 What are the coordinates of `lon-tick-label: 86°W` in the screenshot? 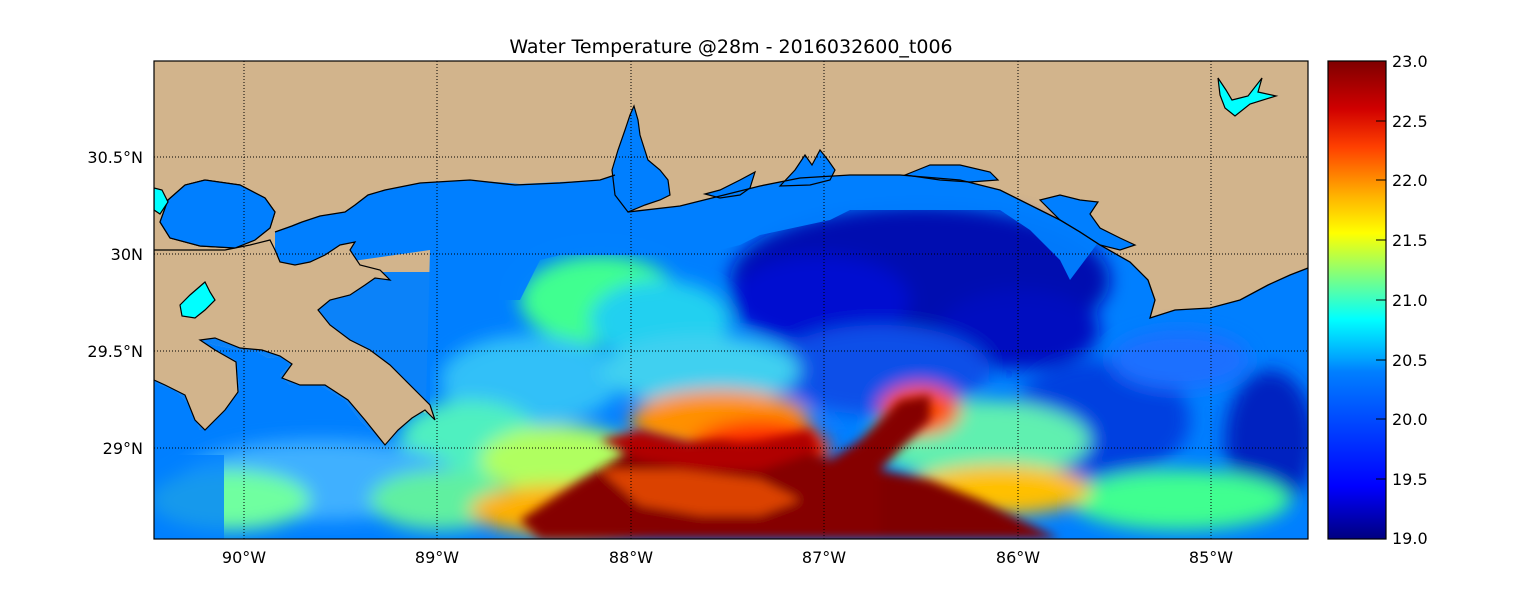 It's located at (1018, 557).